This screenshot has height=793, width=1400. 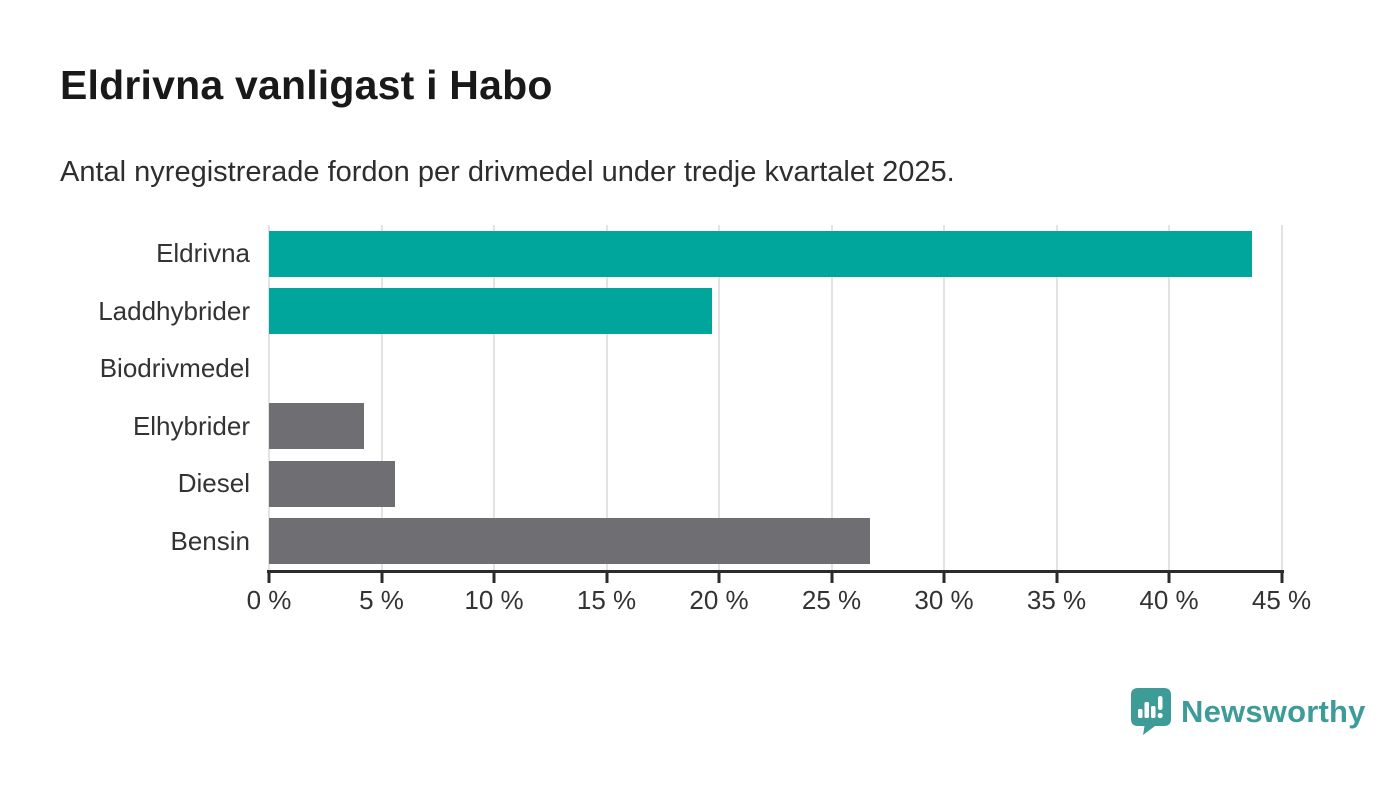 I want to click on bar-row: Bensin, so click(x=700, y=542).